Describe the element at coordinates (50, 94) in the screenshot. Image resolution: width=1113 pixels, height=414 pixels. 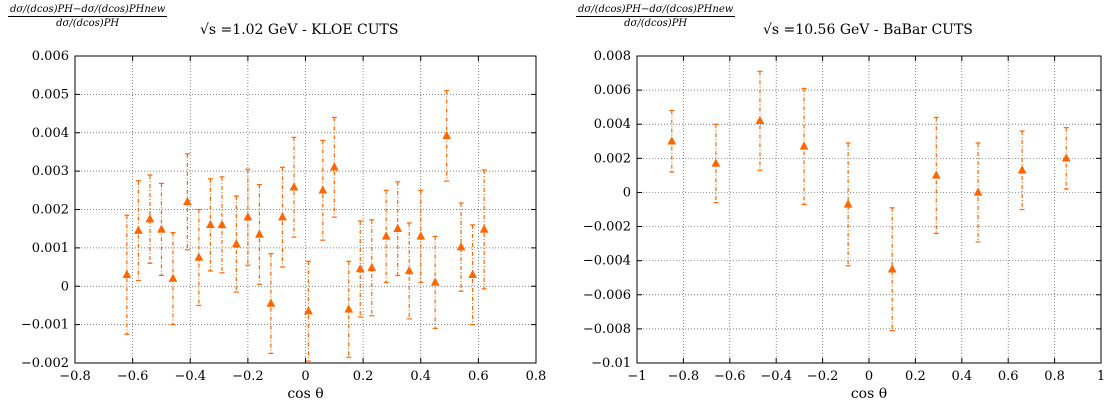
I see `y-tick-label: 0.005` at that location.